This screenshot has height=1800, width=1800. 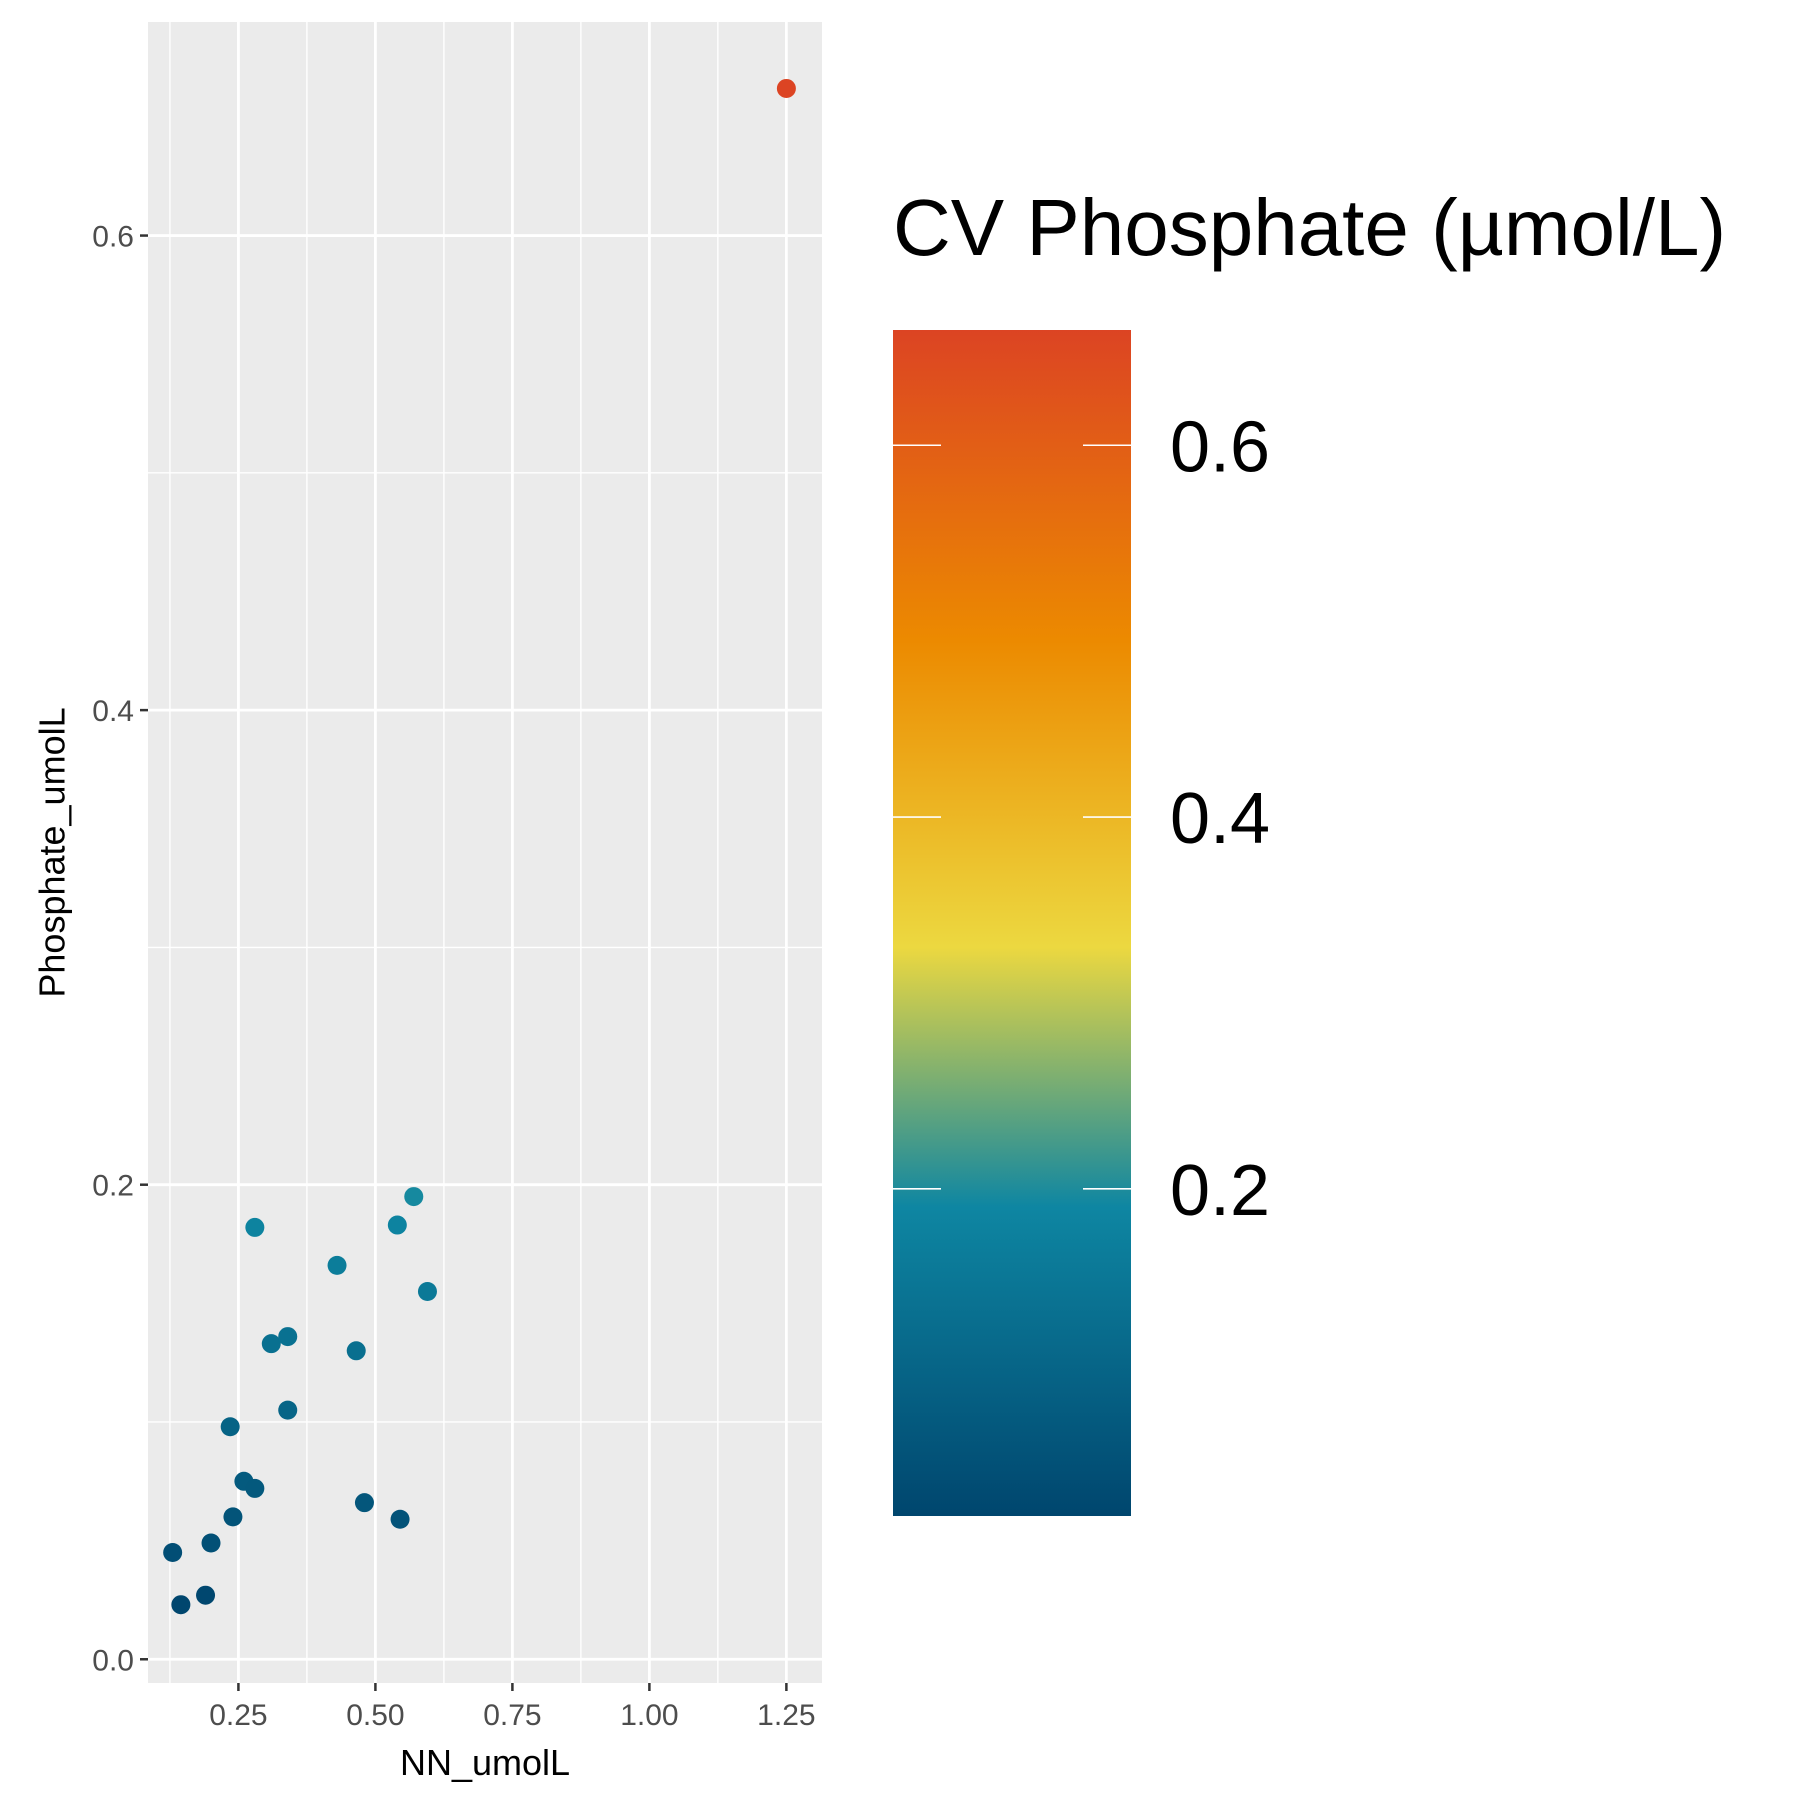 I want to click on x-axis: 0.25 0.50 0.75 1.00 1.25, so click(x=512, y=1707).